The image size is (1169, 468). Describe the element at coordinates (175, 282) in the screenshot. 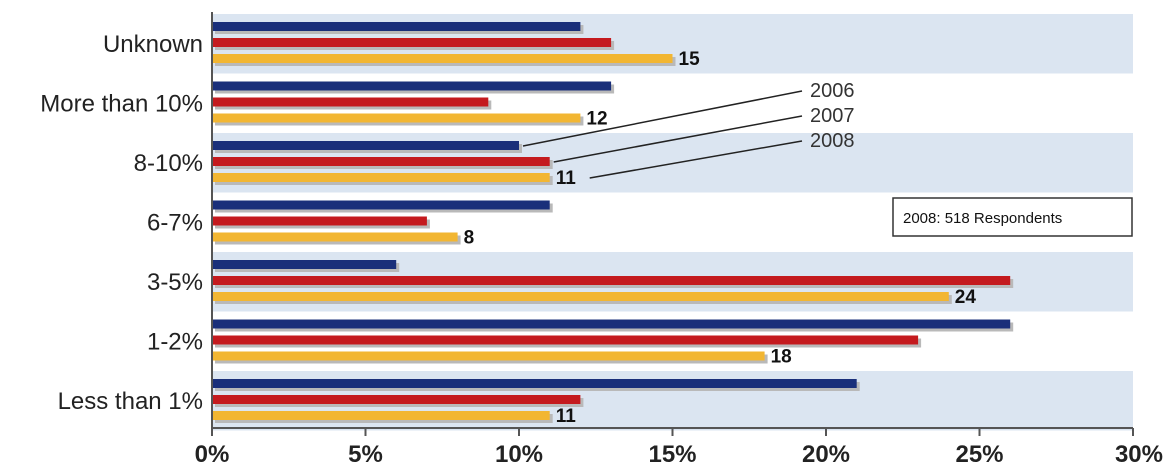

I see `category-label-3-5: 3-5%` at that location.